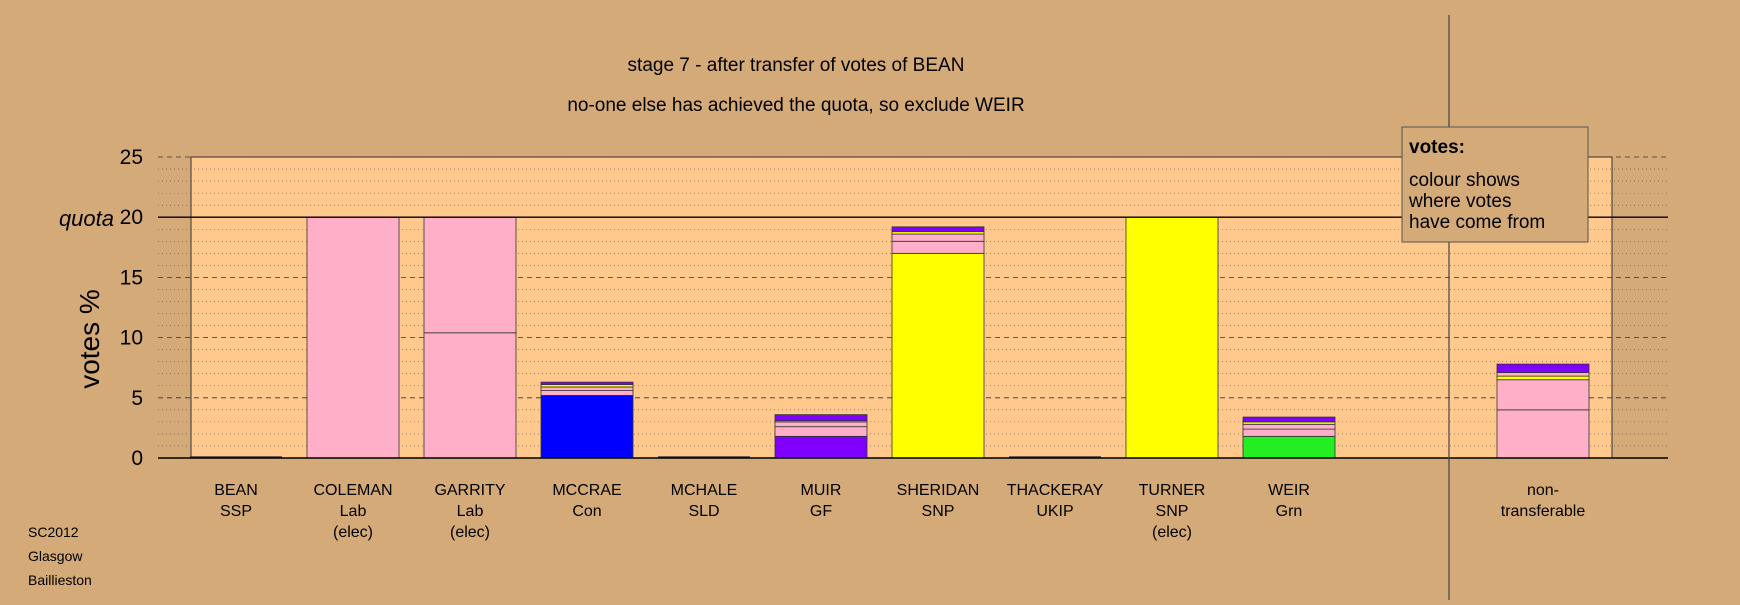  Describe the element at coordinates (1172, 490) in the screenshot. I see `x-tick-label: TURNER` at that location.